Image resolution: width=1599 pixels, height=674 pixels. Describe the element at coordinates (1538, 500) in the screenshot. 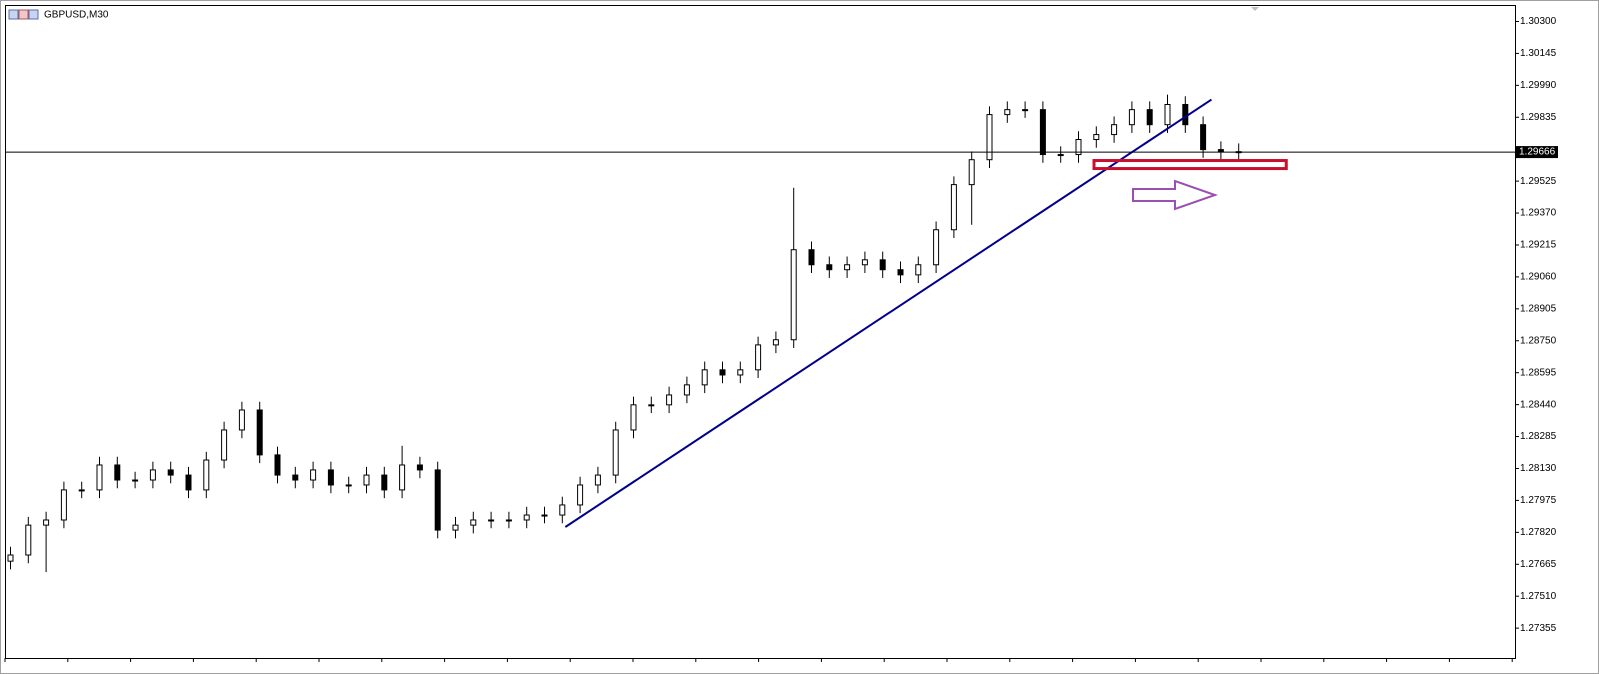

I see `y-tick-label: 1.27975` at that location.